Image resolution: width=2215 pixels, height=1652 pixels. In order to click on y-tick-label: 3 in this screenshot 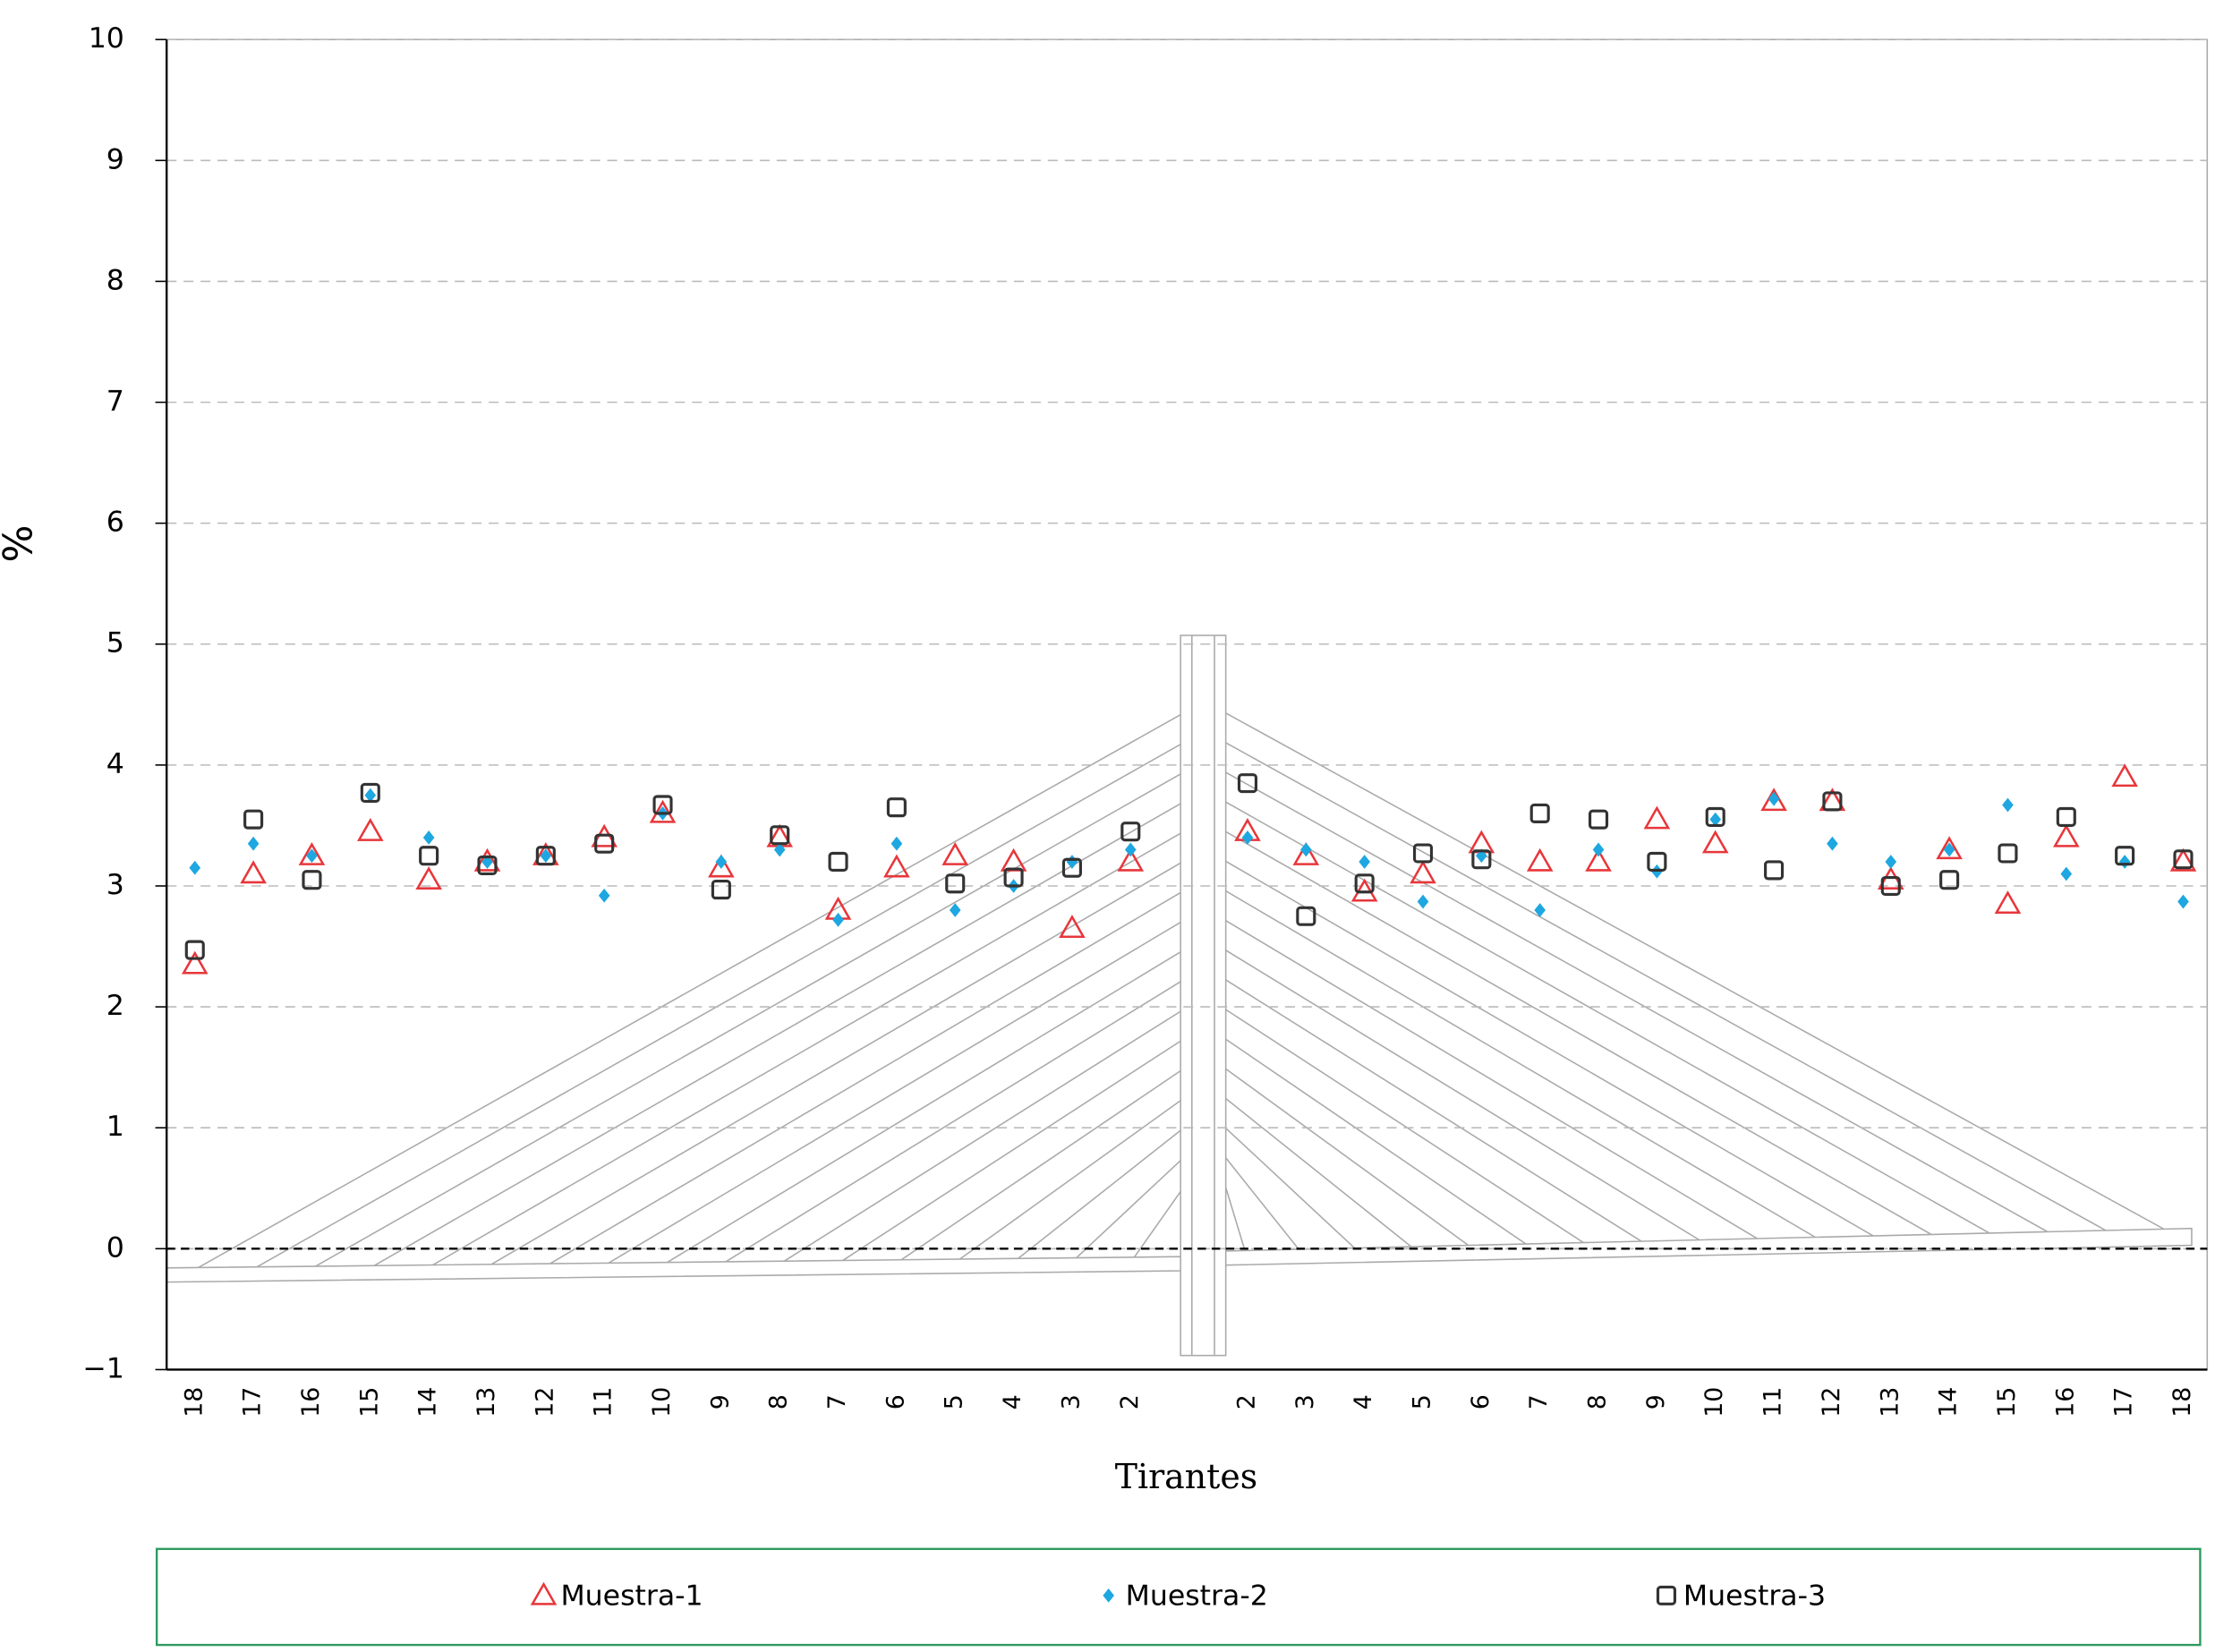, I will do `click(115, 885)`.